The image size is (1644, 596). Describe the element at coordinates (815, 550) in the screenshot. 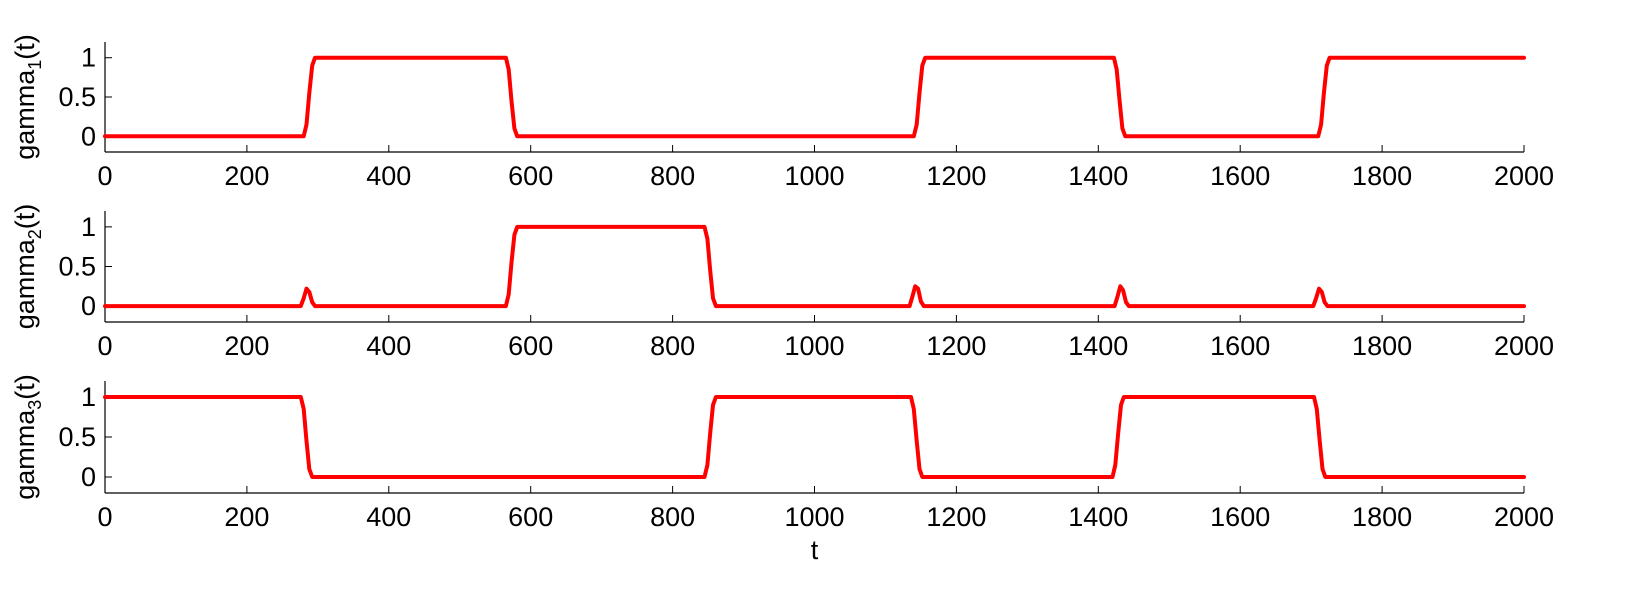

I see `x-axis-label: t` at that location.